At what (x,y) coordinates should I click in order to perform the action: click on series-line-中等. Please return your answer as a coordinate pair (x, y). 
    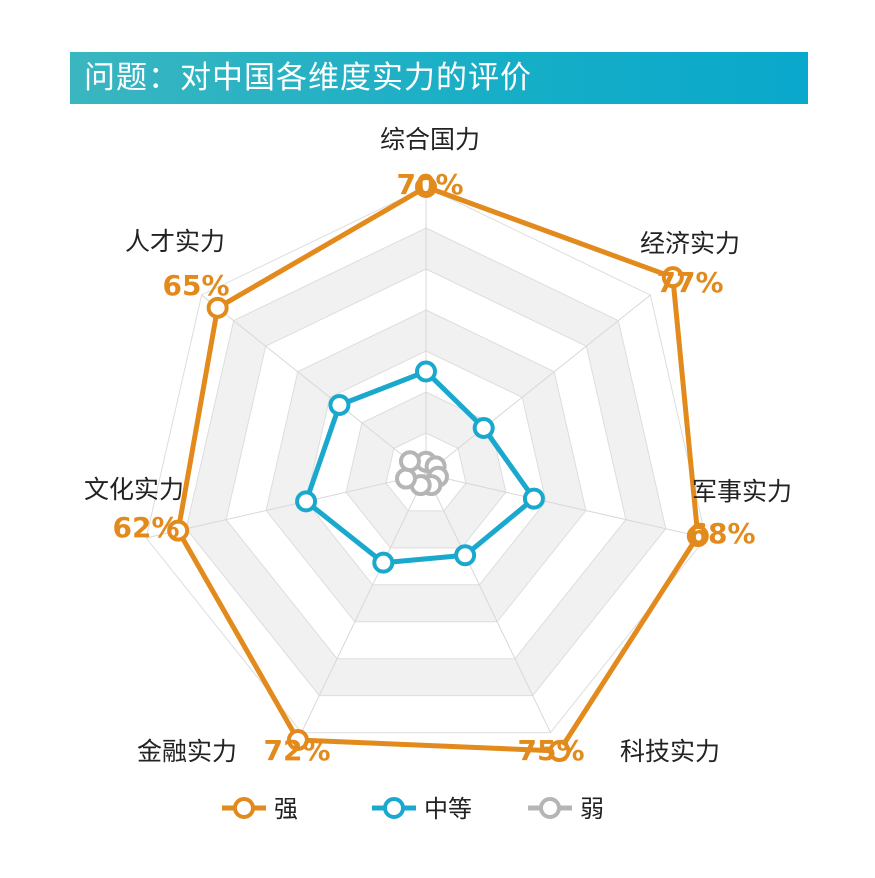
    Looking at the image, I should click on (420, 467).